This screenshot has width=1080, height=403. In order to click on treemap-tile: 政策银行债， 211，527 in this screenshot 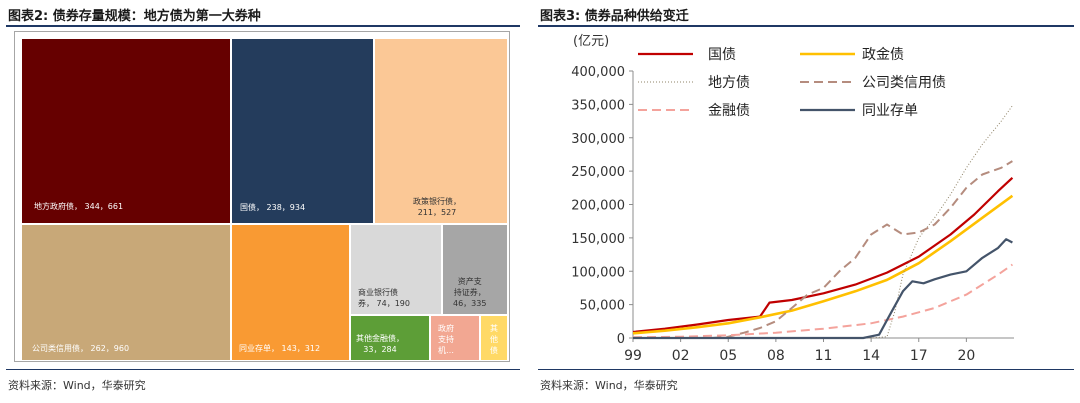, I will do `click(441, 131)`.